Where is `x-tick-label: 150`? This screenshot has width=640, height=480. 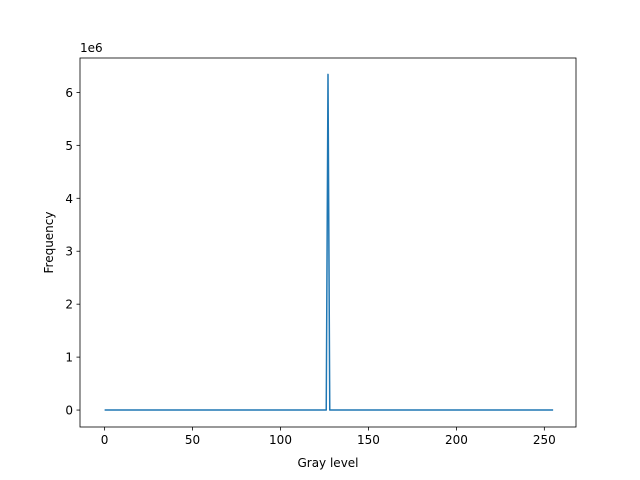 x-tick-label: 150 is located at coordinates (368, 440).